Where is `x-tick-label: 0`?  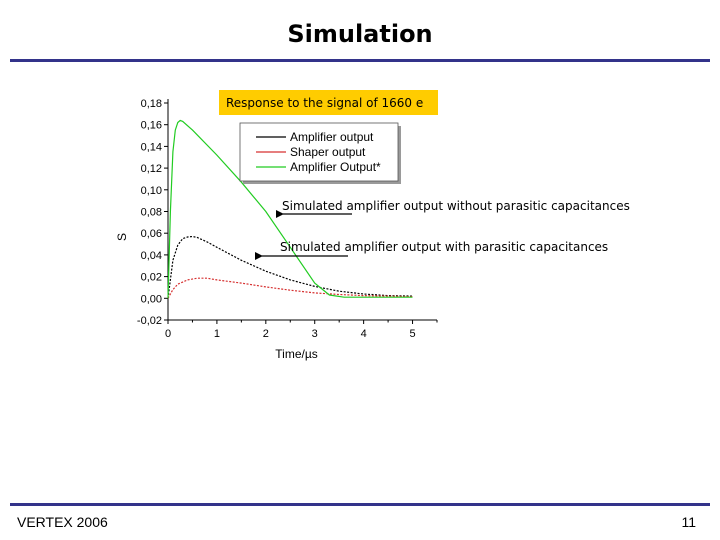
x-tick-label: 0 is located at coordinates (168, 334).